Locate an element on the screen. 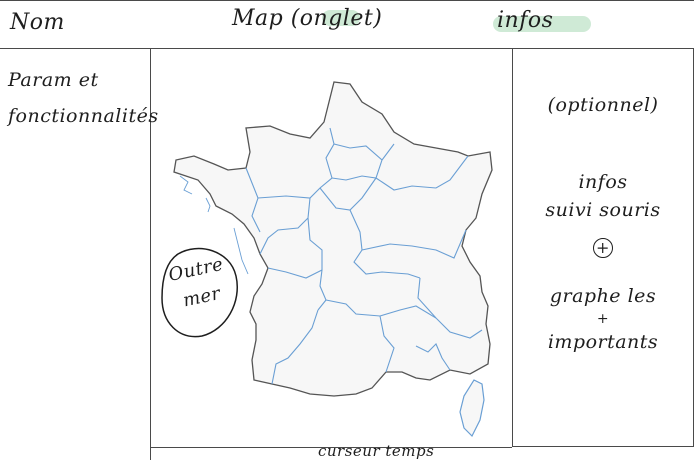 The height and width of the screenshot is (462, 694). settings-line-2: fonctionnalités is located at coordinates (83, 116).